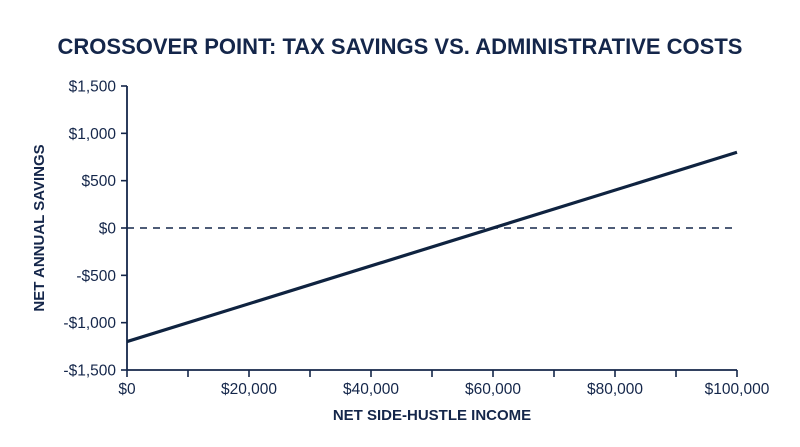 This screenshot has height=447, width=800. Describe the element at coordinates (99, 181) in the screenshot. I see `y-tick-label: $500` at that location.